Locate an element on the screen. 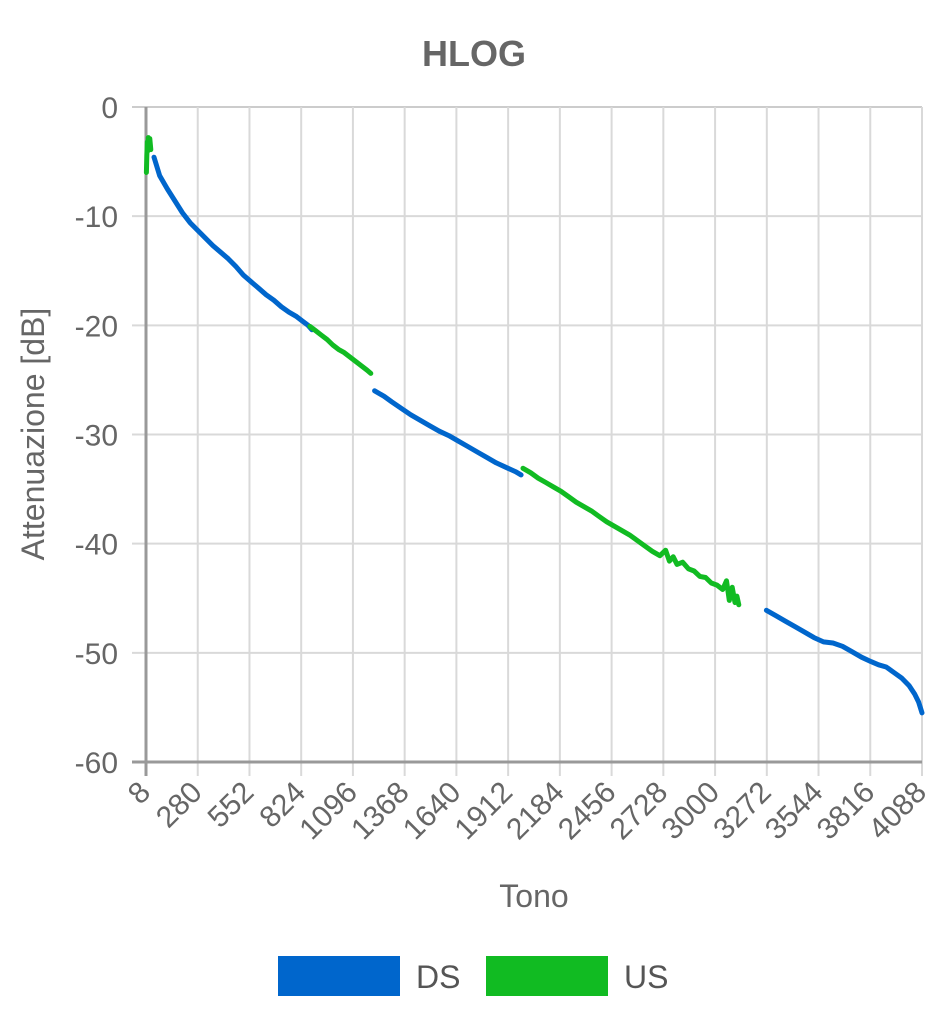 This screenshot has width=948, height=1024. y-tick-label: -60 is located at coordinates (96, 763).